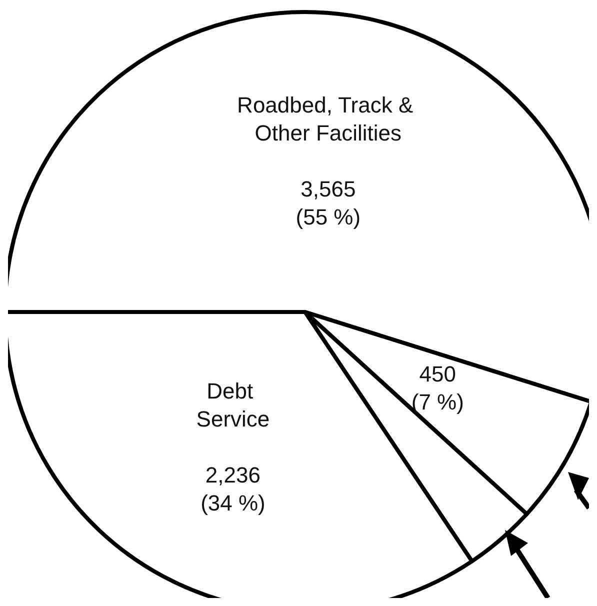 The height and width of the screenshot is (606, 597). What do you see at coordinates (328, 203) in the screenshot?
I see `data-label: 3,565 (55 %)` at bounding box center [328, 203].